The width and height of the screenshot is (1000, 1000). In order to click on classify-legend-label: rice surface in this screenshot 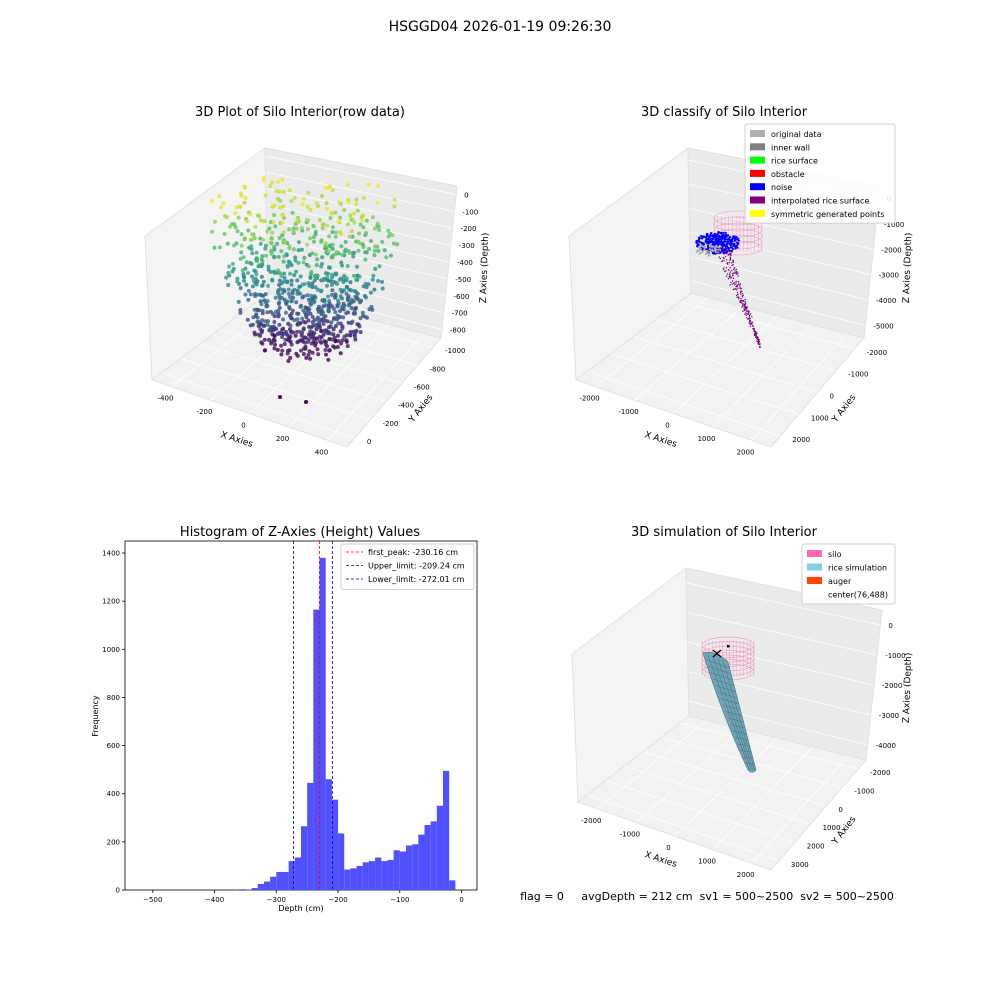, I will do `click(794, 161)`.